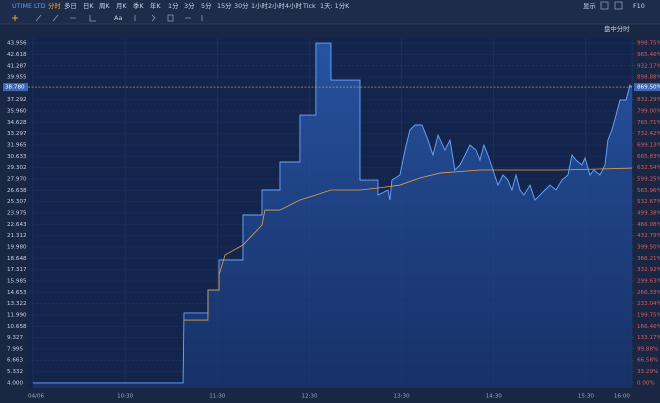 The image size is (660, 403). Describe the element at coordinates (648, 236) in the screenshot. I see `y2-tick-label: 432.79%` at that location.